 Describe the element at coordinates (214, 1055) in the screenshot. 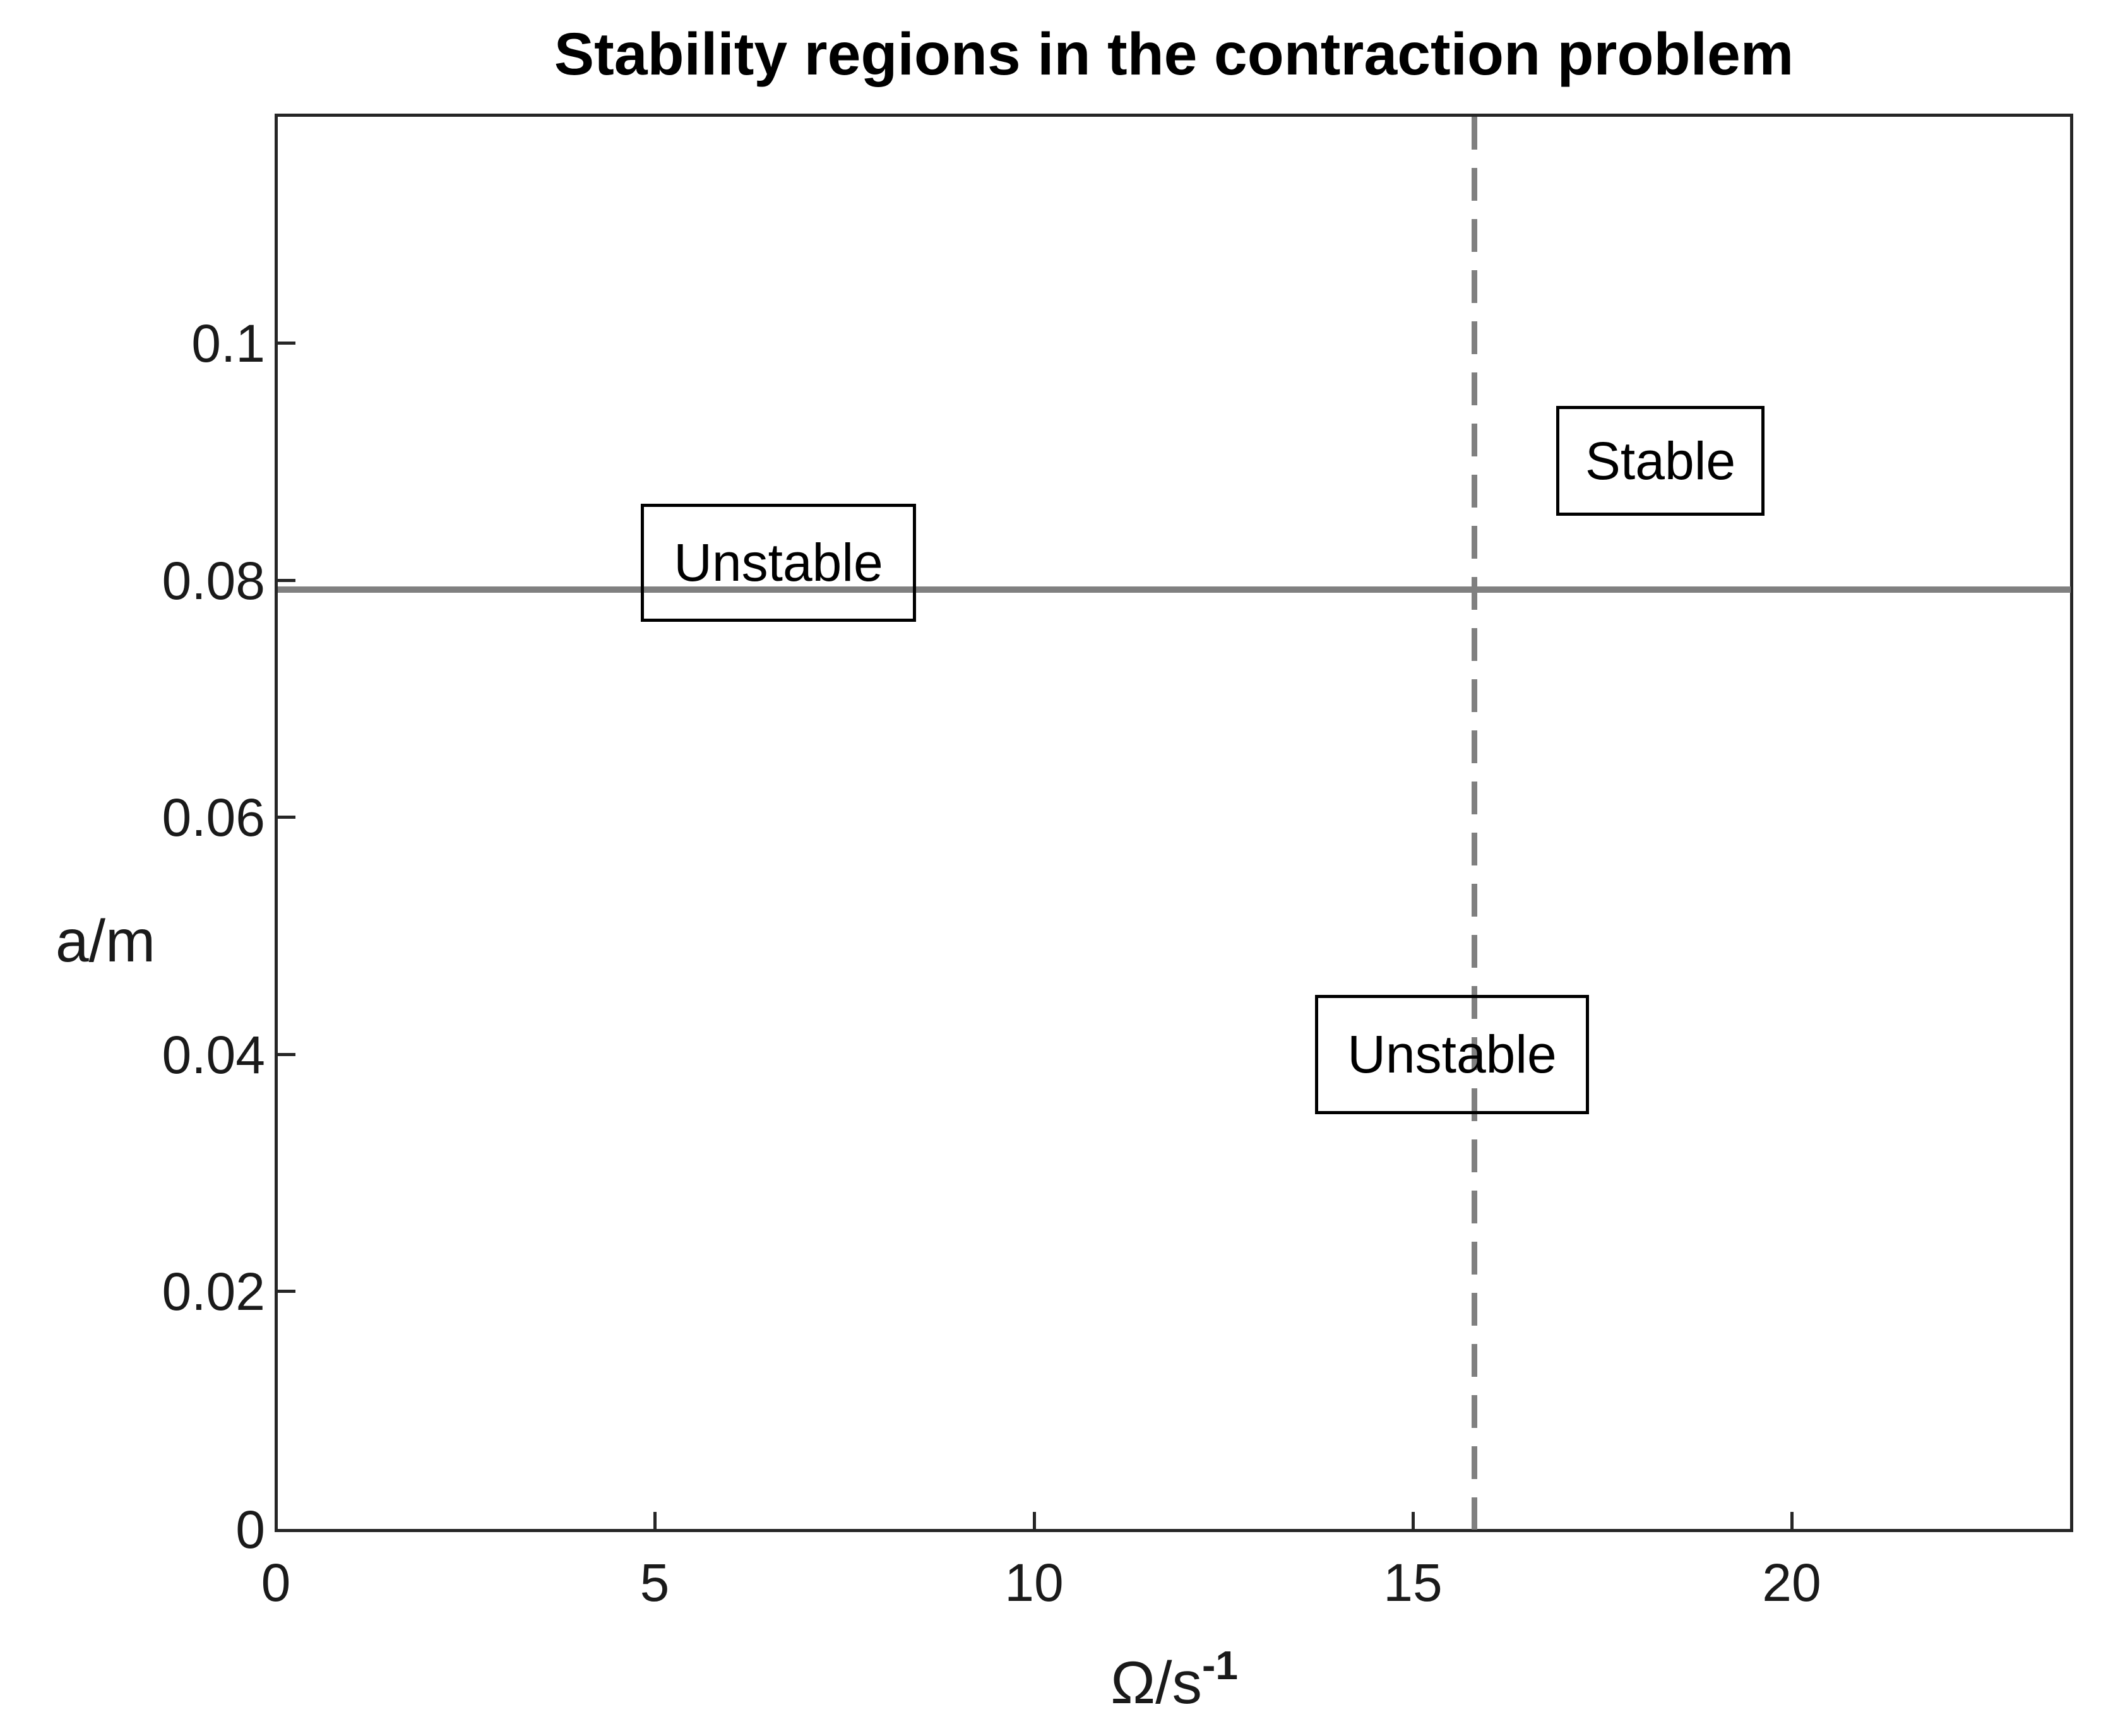

I see `y-tick-label: 0.04` at that location.